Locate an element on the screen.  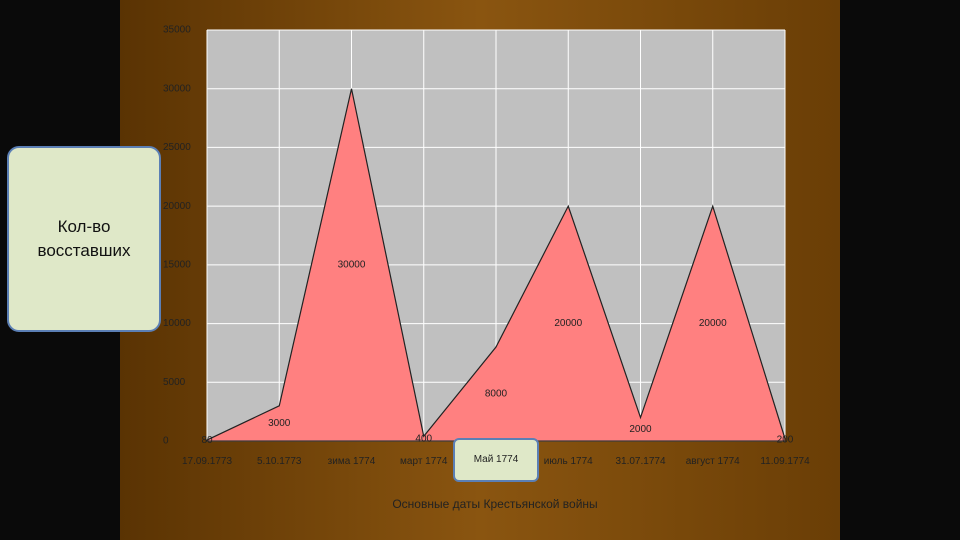
x-tick-label: 11.09.1774 is located at coordinates (785, 461).